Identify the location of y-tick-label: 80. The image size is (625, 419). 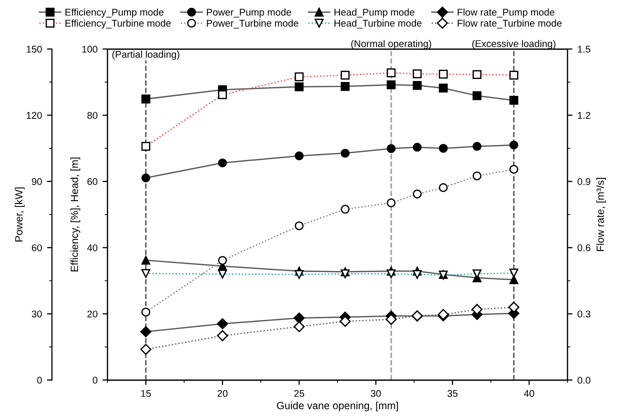
(92, 115).